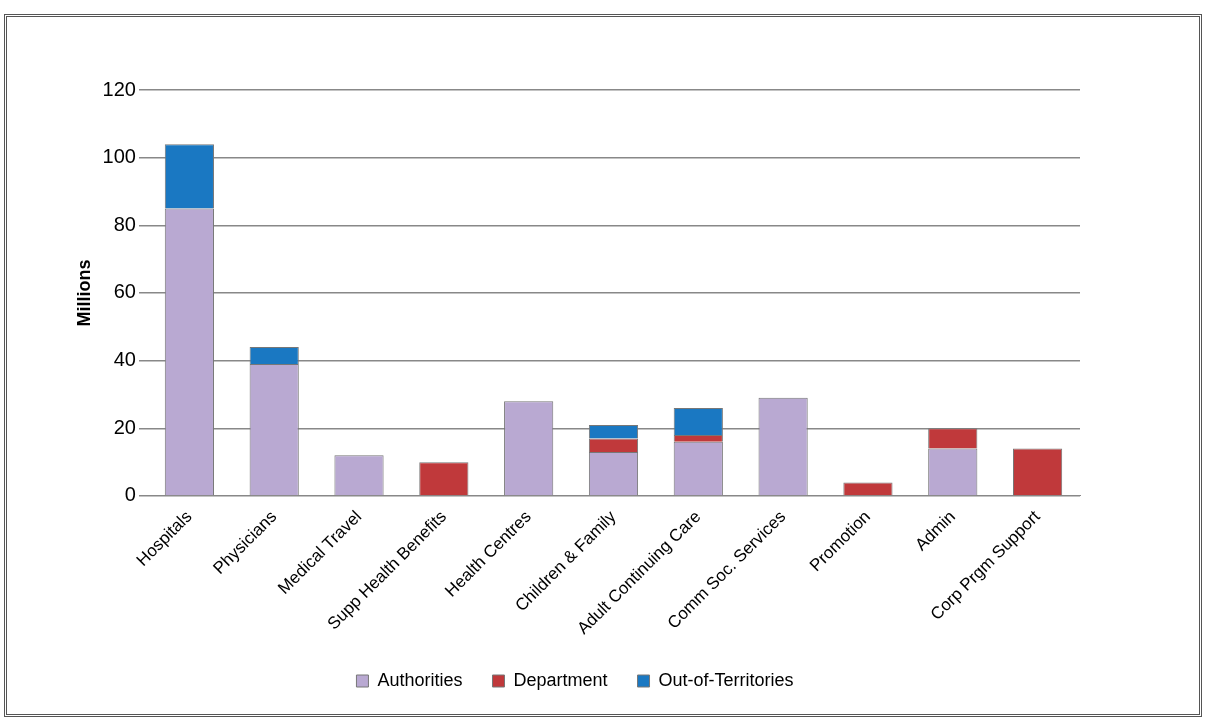  I want to click on y-tick-label: 100, so click(119, 156).